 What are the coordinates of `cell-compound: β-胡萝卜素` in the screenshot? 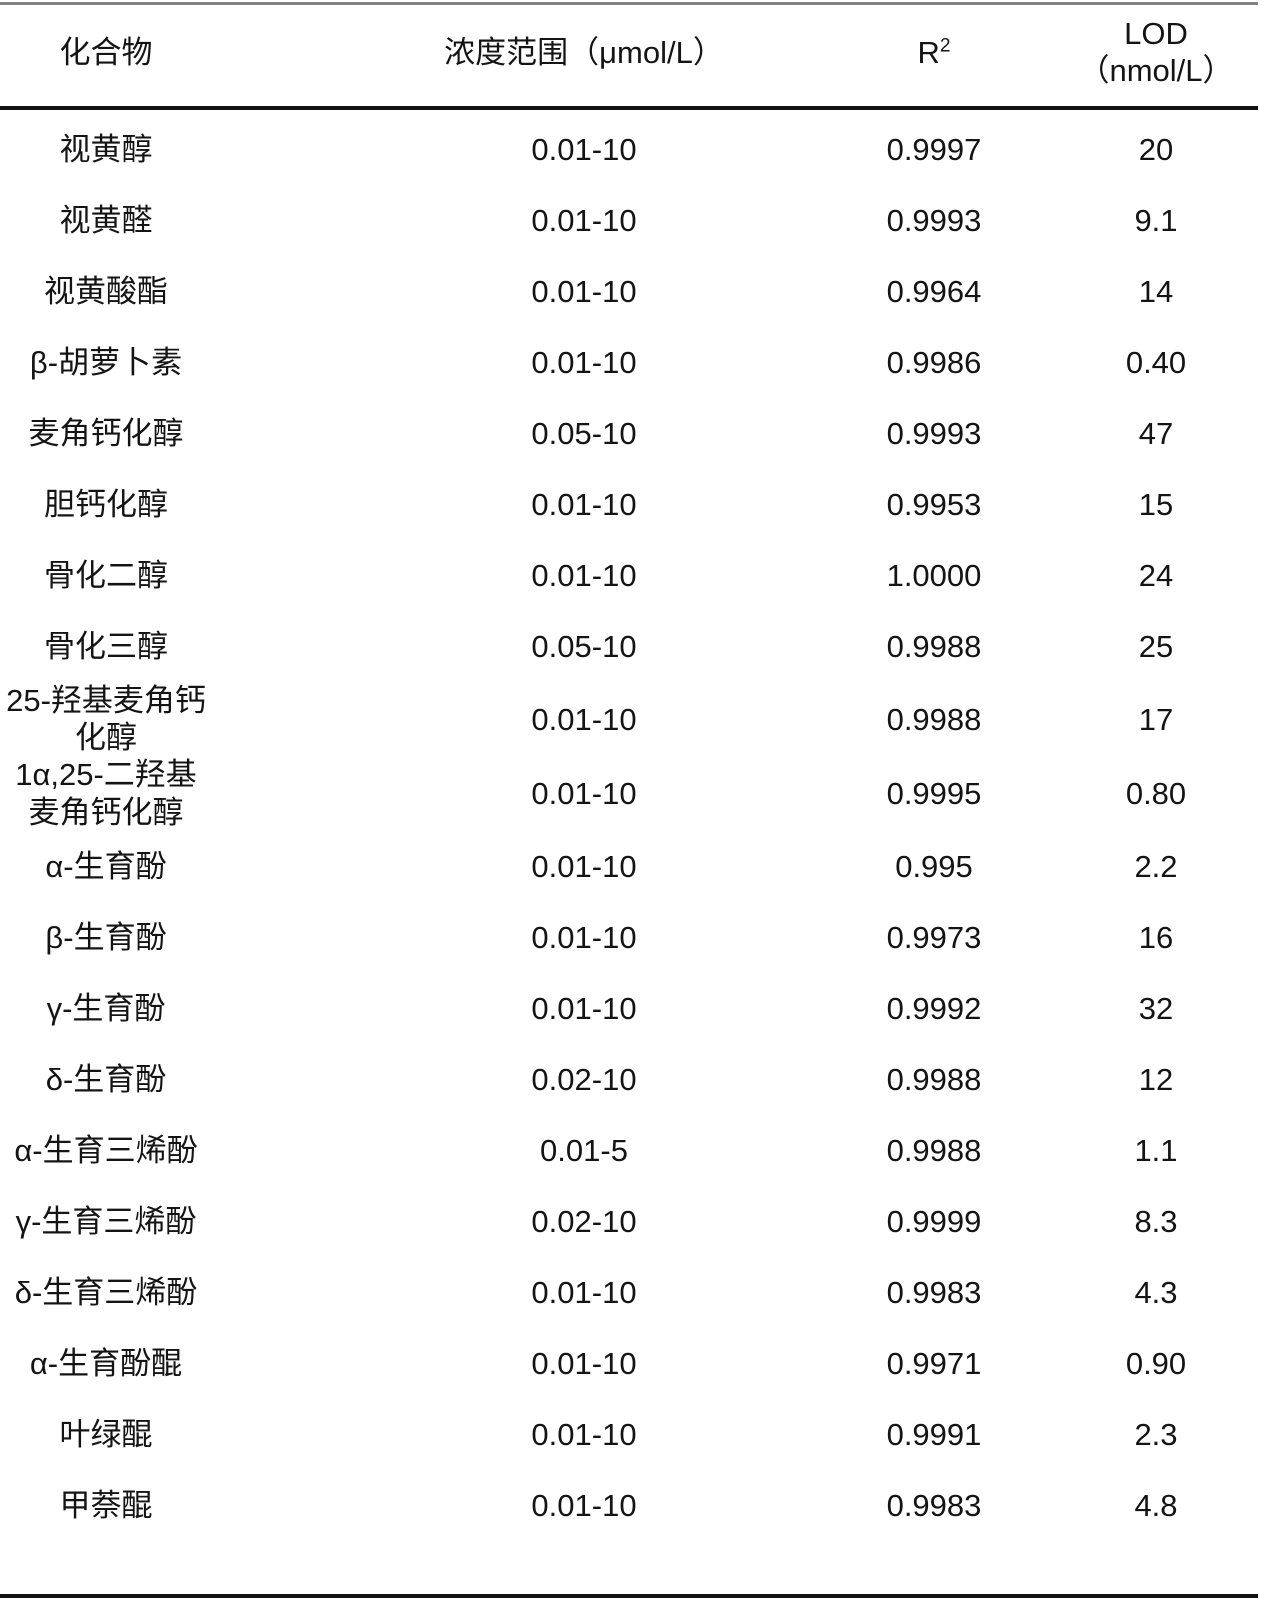 It's located at (180, 362).